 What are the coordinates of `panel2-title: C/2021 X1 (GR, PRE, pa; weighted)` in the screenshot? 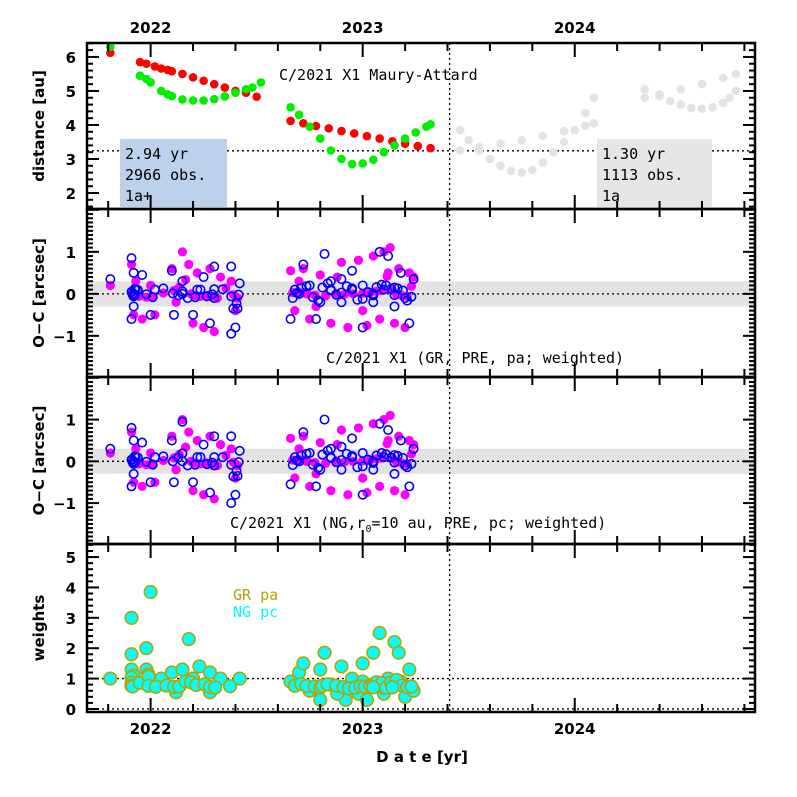 It's located at (475, 358).